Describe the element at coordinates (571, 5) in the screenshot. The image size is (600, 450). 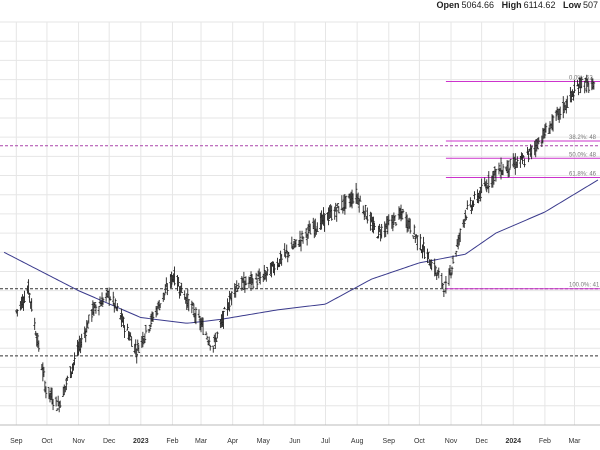
I see `low-label: Low` at that location.